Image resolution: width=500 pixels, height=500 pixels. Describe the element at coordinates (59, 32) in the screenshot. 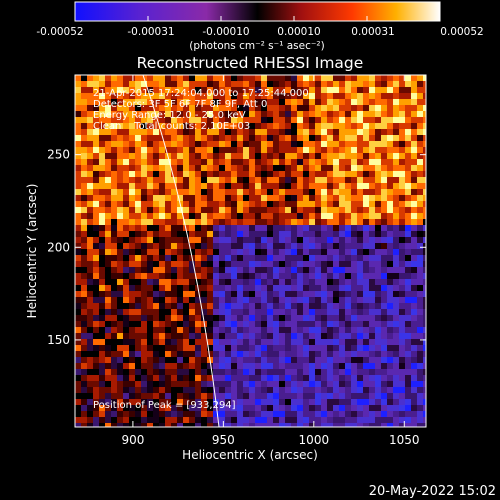

I see `colorbar-tick-label: -0.00052` at that location.